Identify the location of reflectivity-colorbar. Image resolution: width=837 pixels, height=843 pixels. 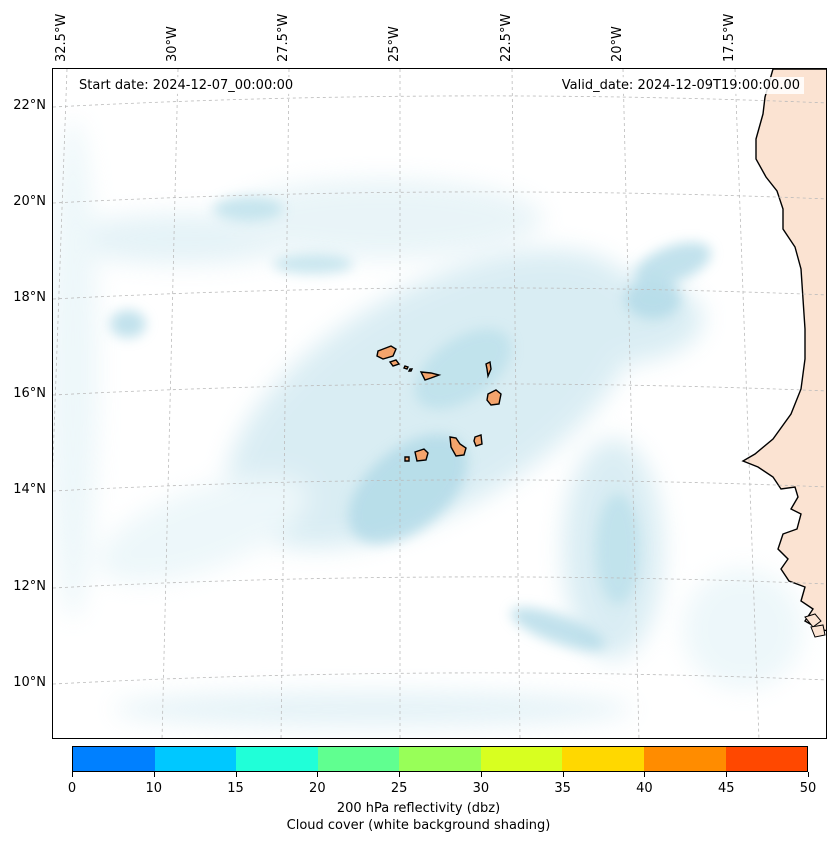
(440, 759).